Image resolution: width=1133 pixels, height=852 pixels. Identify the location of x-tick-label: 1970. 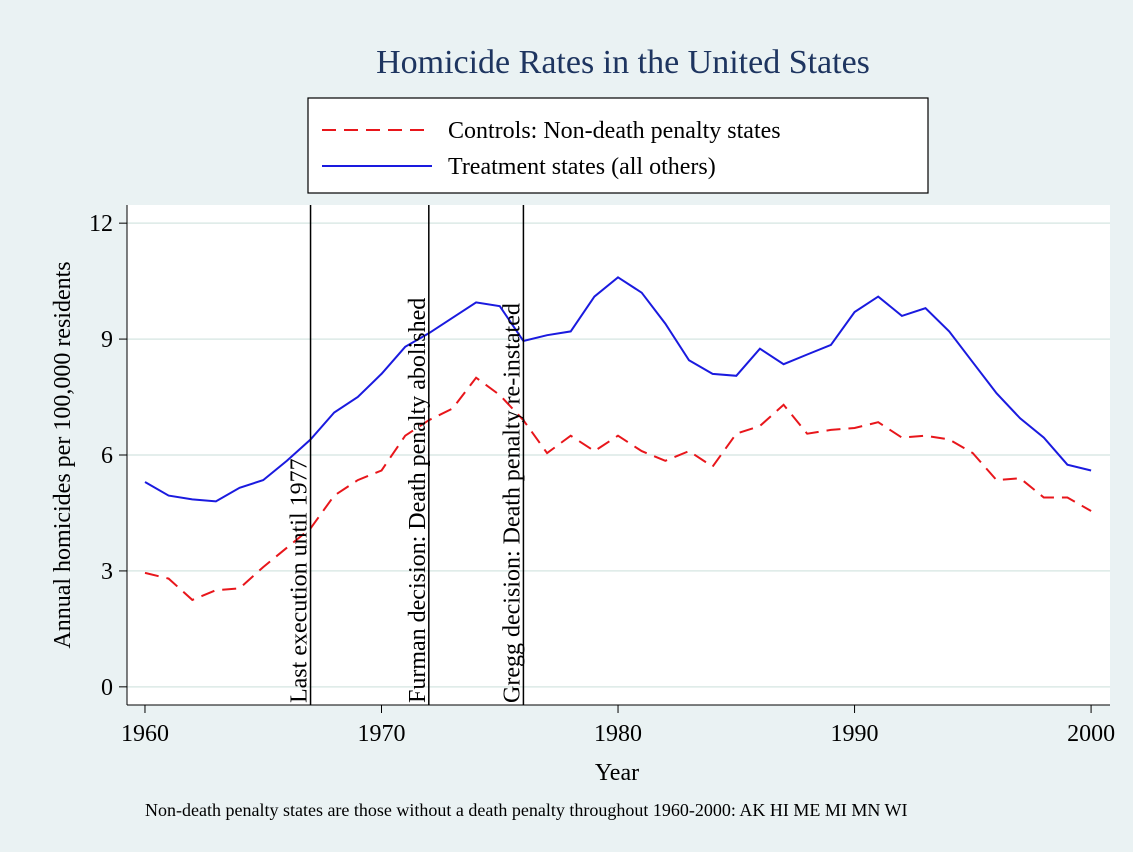
(382, 734).